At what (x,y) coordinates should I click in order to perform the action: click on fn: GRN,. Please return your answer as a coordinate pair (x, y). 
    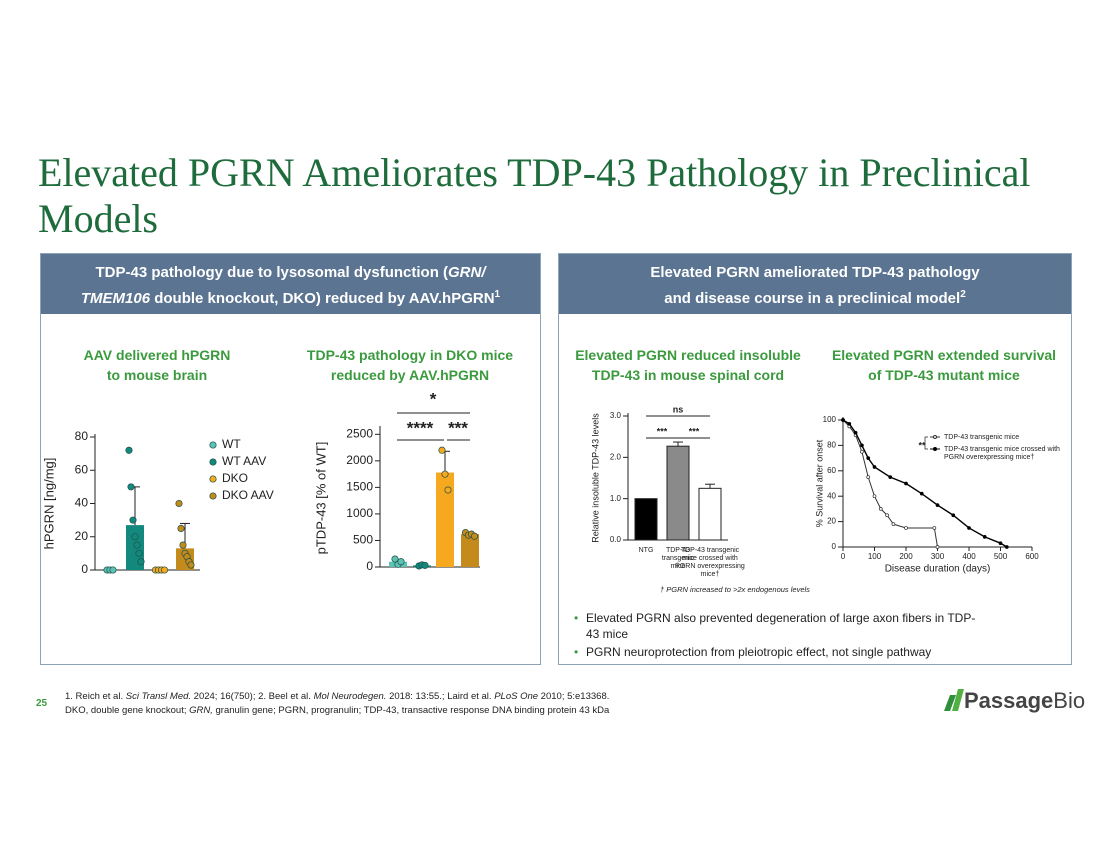
    Looking at the image, I should click on (201, 710).